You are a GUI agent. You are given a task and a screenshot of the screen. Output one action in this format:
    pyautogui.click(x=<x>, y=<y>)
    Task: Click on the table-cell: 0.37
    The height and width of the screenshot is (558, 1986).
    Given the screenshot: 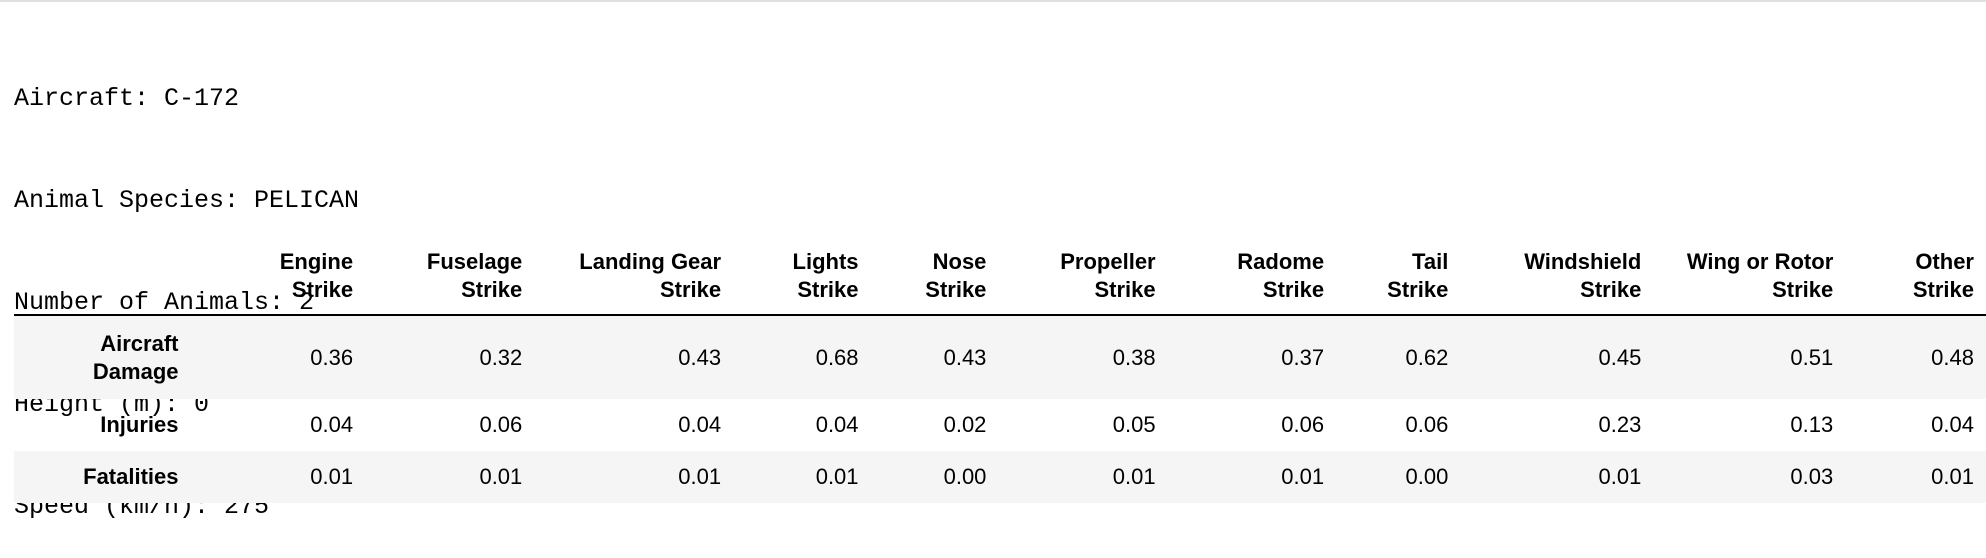 What is the action you would take?
    pyautogui.click(x=1303, y=357)
    